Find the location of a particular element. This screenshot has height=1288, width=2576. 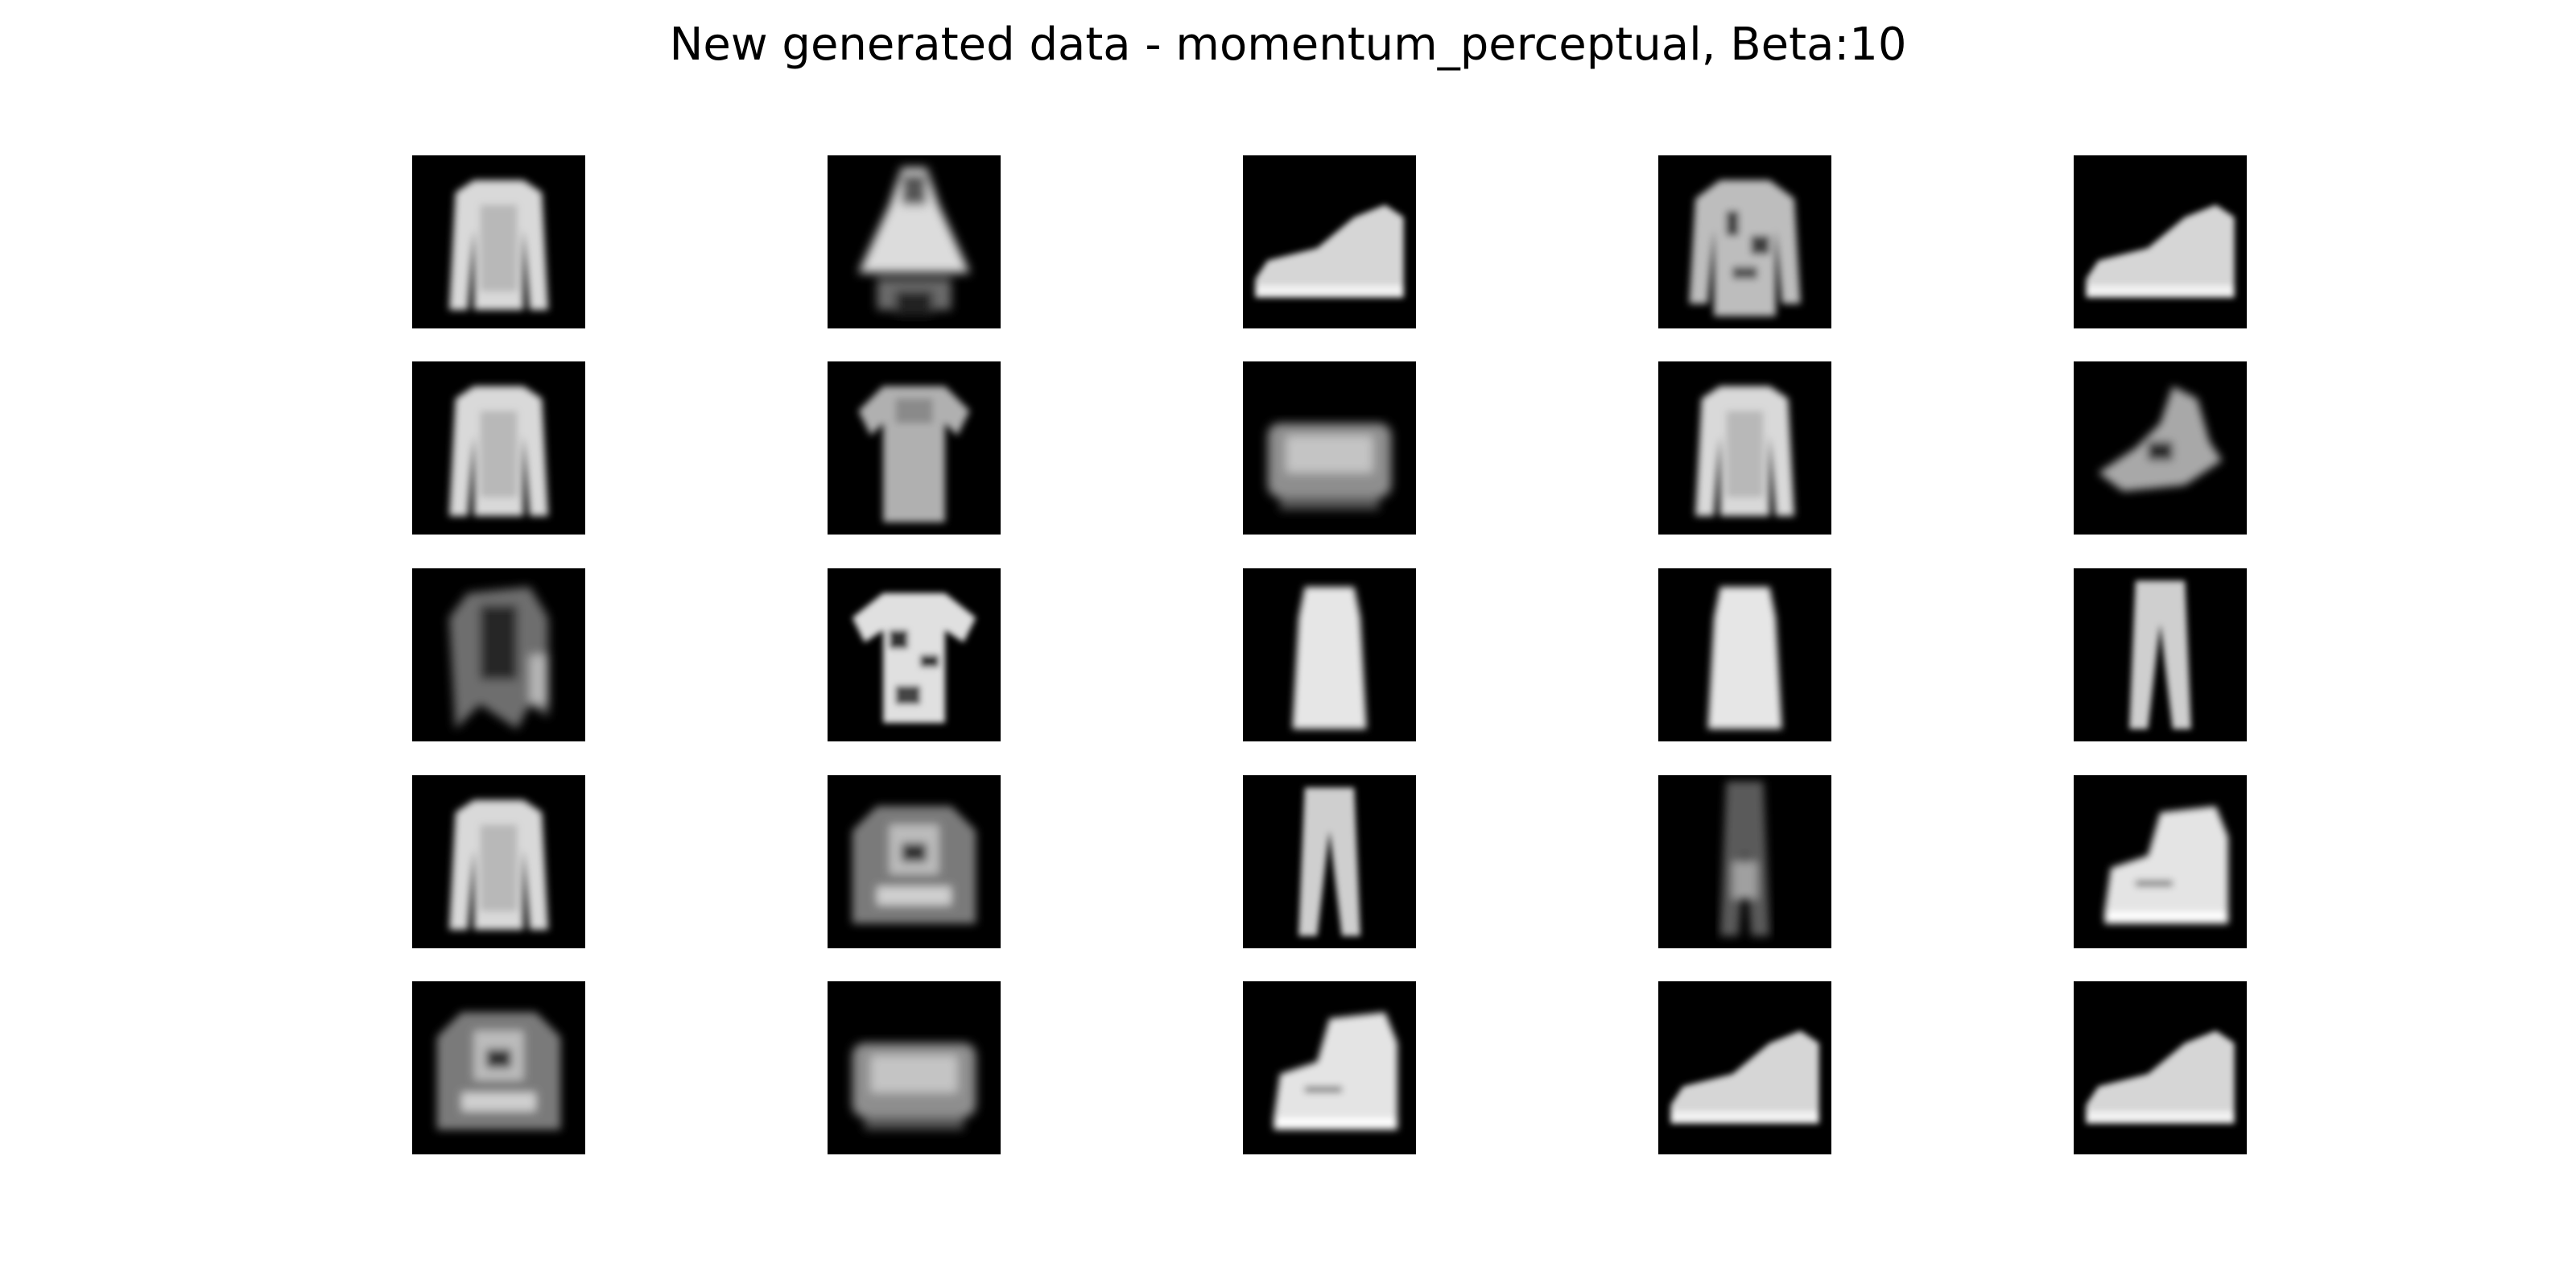

sample-image-r3-c4 is located at coordinates (1744, 654).